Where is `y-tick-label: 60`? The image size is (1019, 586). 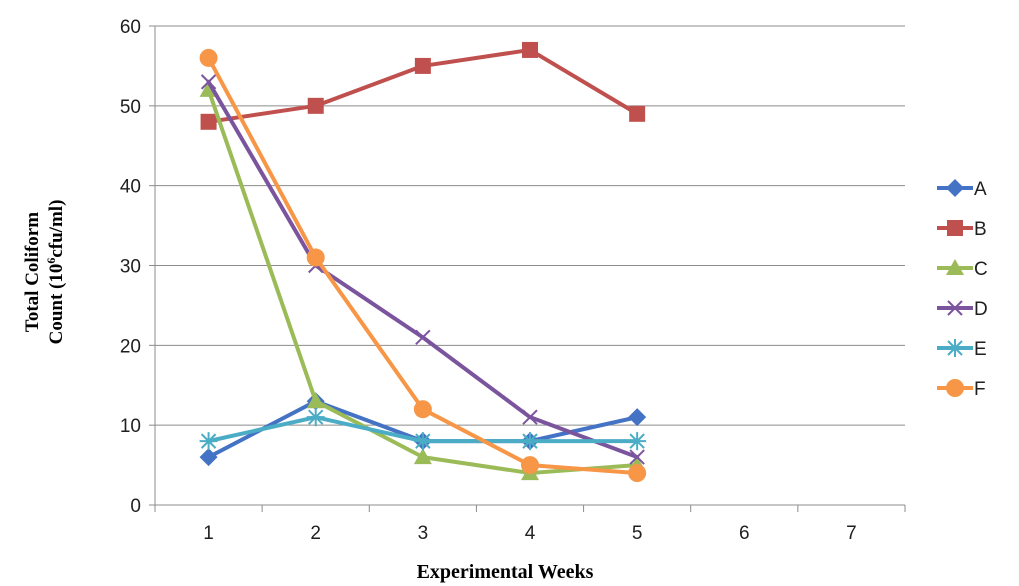
y-tick-label: 60 is located at coordinates (130, 27).